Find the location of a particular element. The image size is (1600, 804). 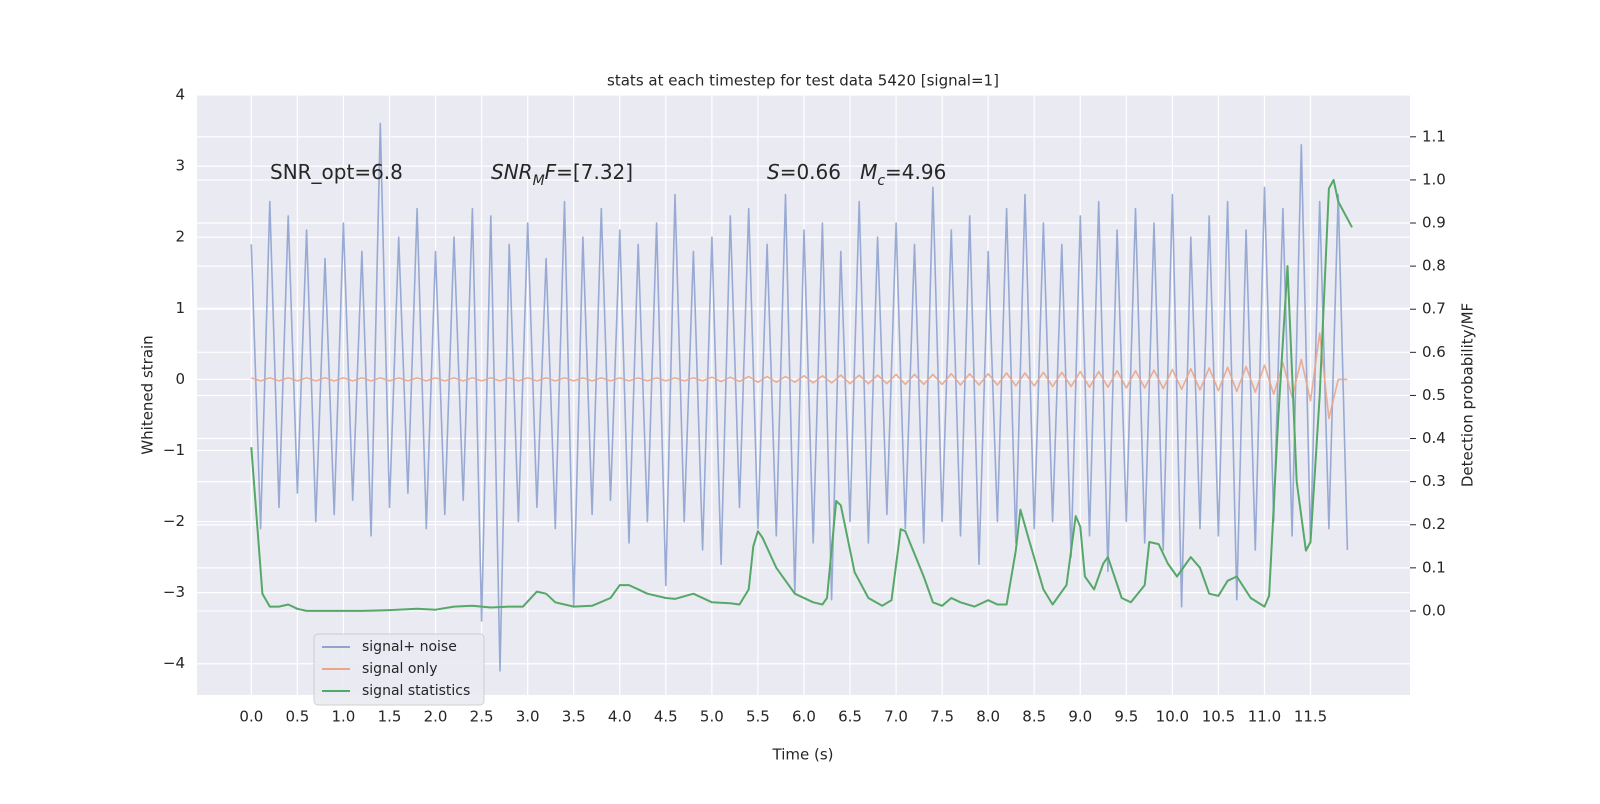

x-tick-label: 5.5 is located at coordinates (758, 717).